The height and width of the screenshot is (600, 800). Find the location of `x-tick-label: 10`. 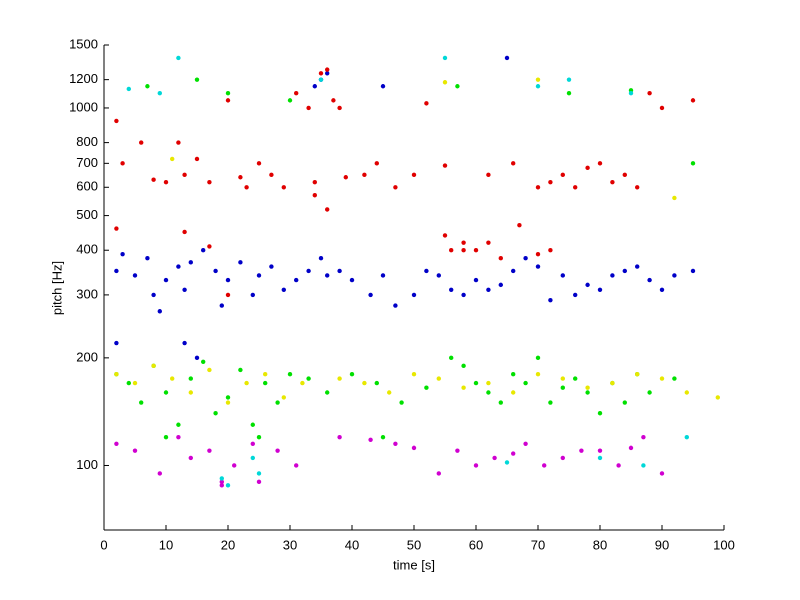

x-tick-label: 10 is located at coordinates (166, 544).